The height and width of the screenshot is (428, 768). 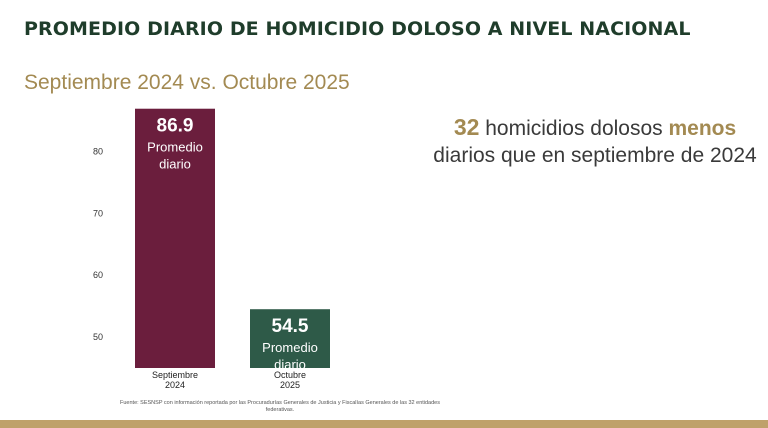 I want to click on callout-text-part2: diarios que en septiembre de 2024, so click(x=595, y=155).